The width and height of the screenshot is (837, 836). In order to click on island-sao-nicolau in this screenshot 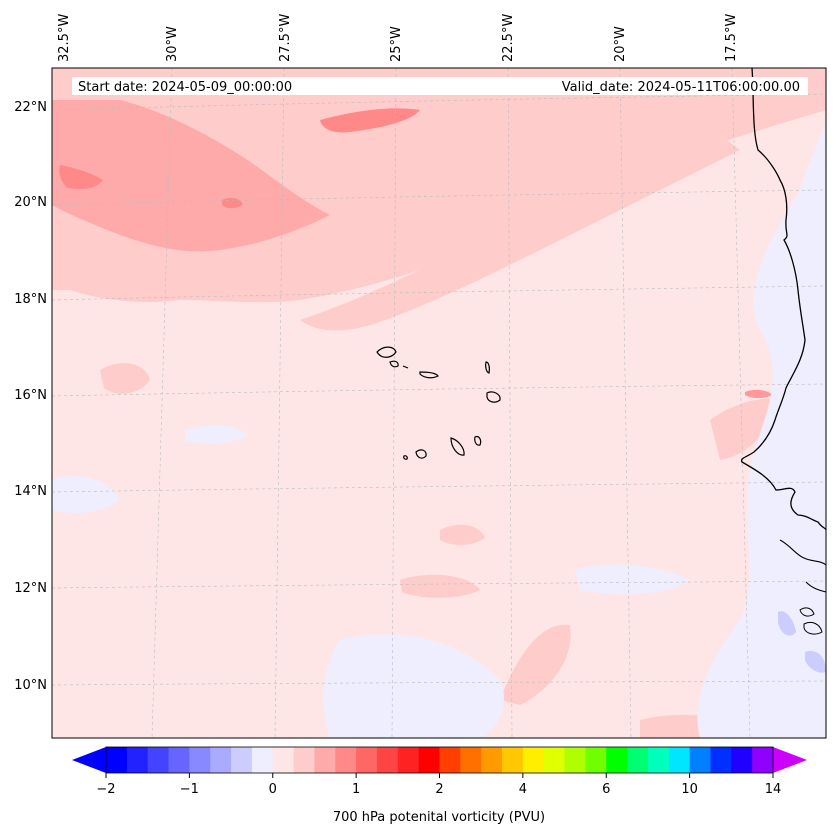, I will do `click(429, 375)`.